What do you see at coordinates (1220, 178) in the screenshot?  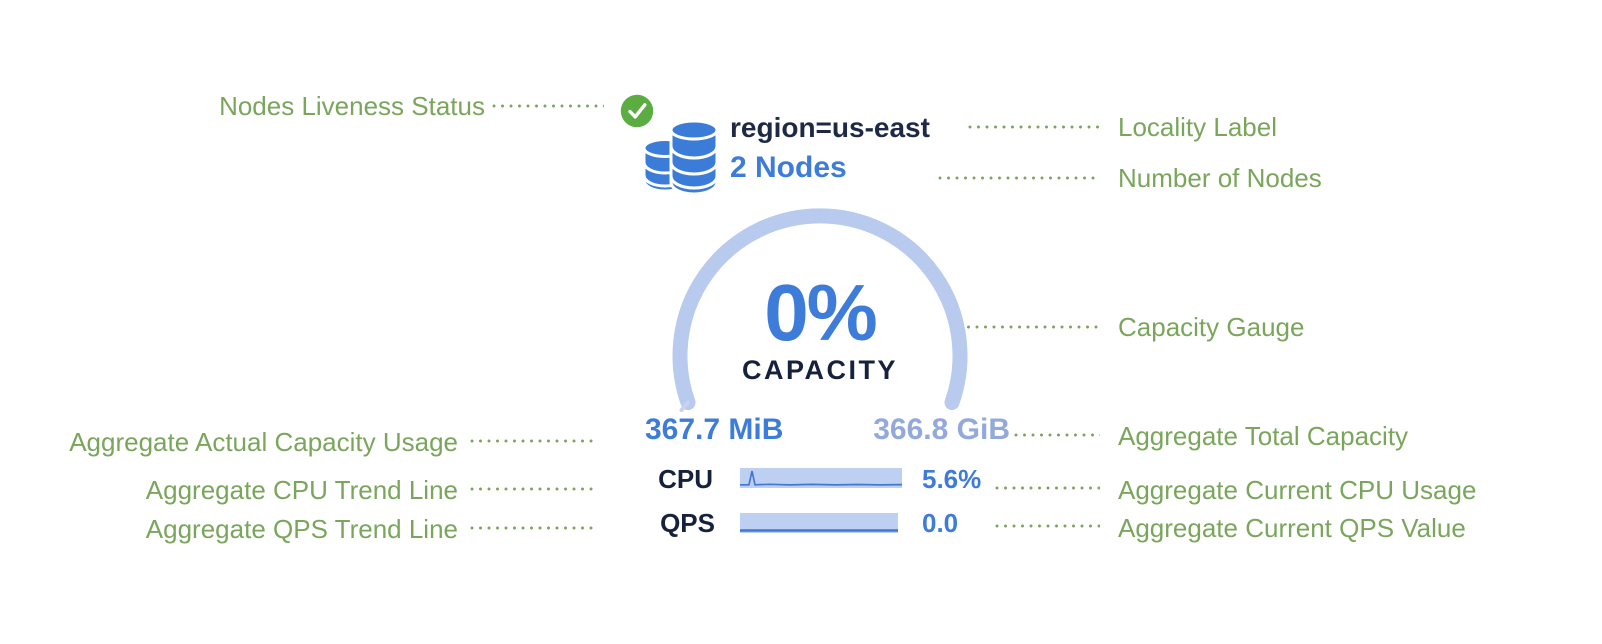 I see `annotation-number-of-nodes: Number of Nodes` at bounding box center [1220, 178].